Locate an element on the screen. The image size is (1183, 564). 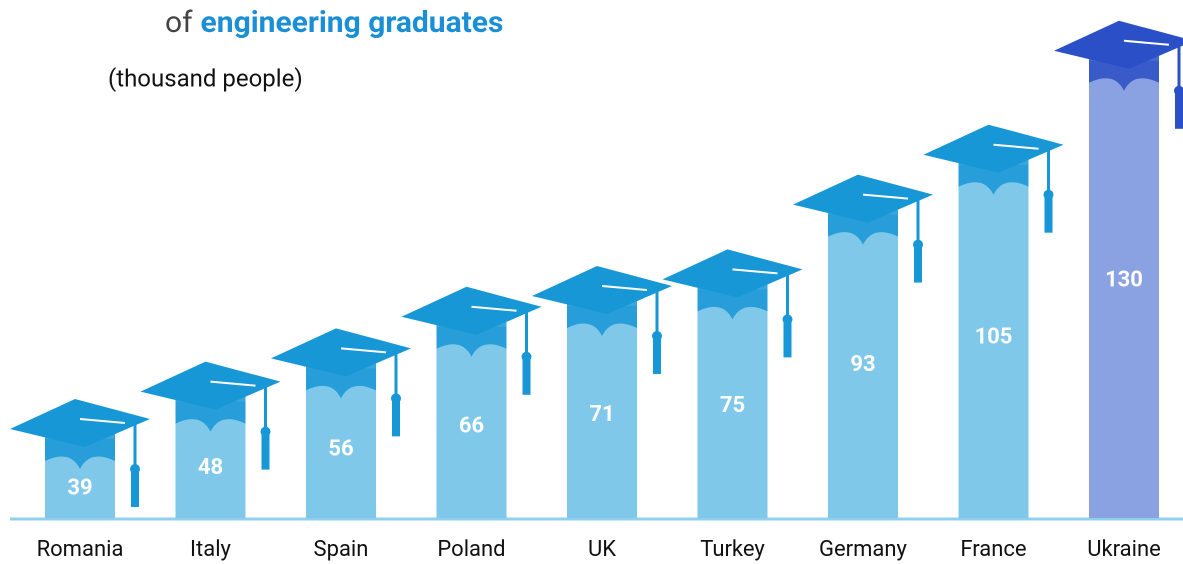
value-label: 75 is located at coordinates (732, 405).